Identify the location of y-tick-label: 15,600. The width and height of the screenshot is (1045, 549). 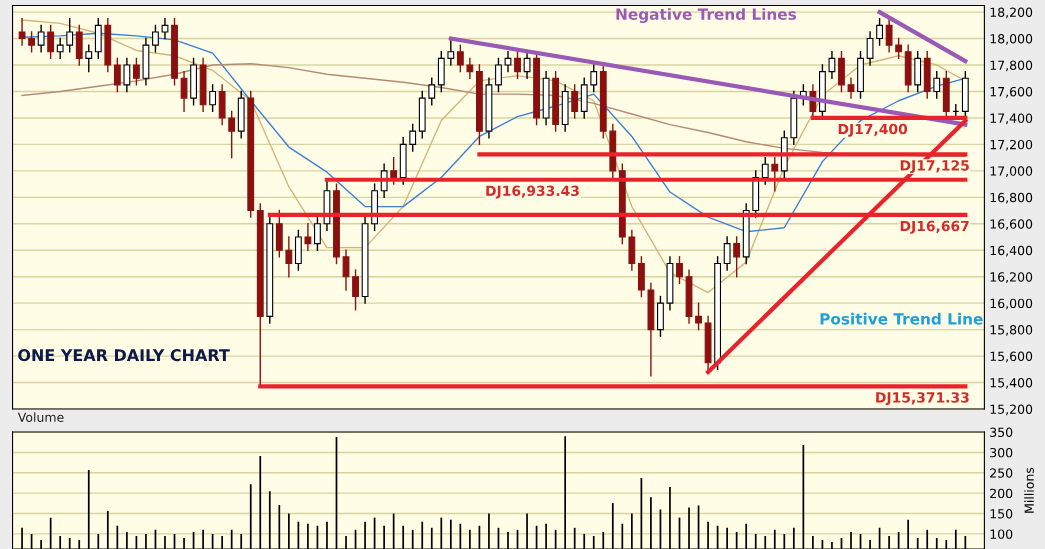
(1011, 357).